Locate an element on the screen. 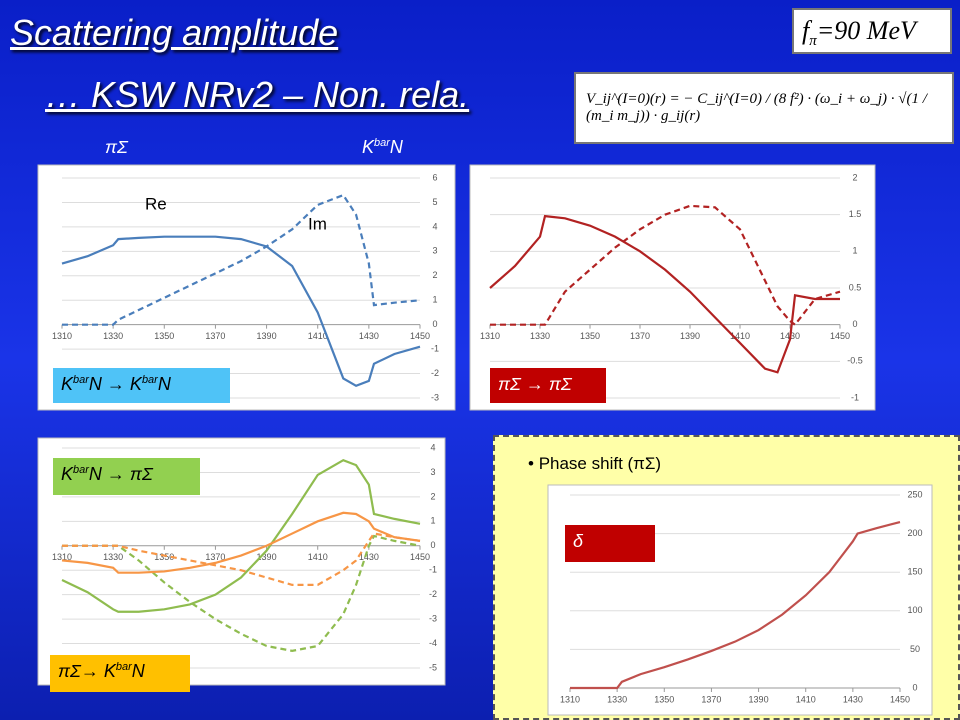 This screenshot has height=720, width=960. y-tick-label: -0.5 is located at coordinates (855, 361).